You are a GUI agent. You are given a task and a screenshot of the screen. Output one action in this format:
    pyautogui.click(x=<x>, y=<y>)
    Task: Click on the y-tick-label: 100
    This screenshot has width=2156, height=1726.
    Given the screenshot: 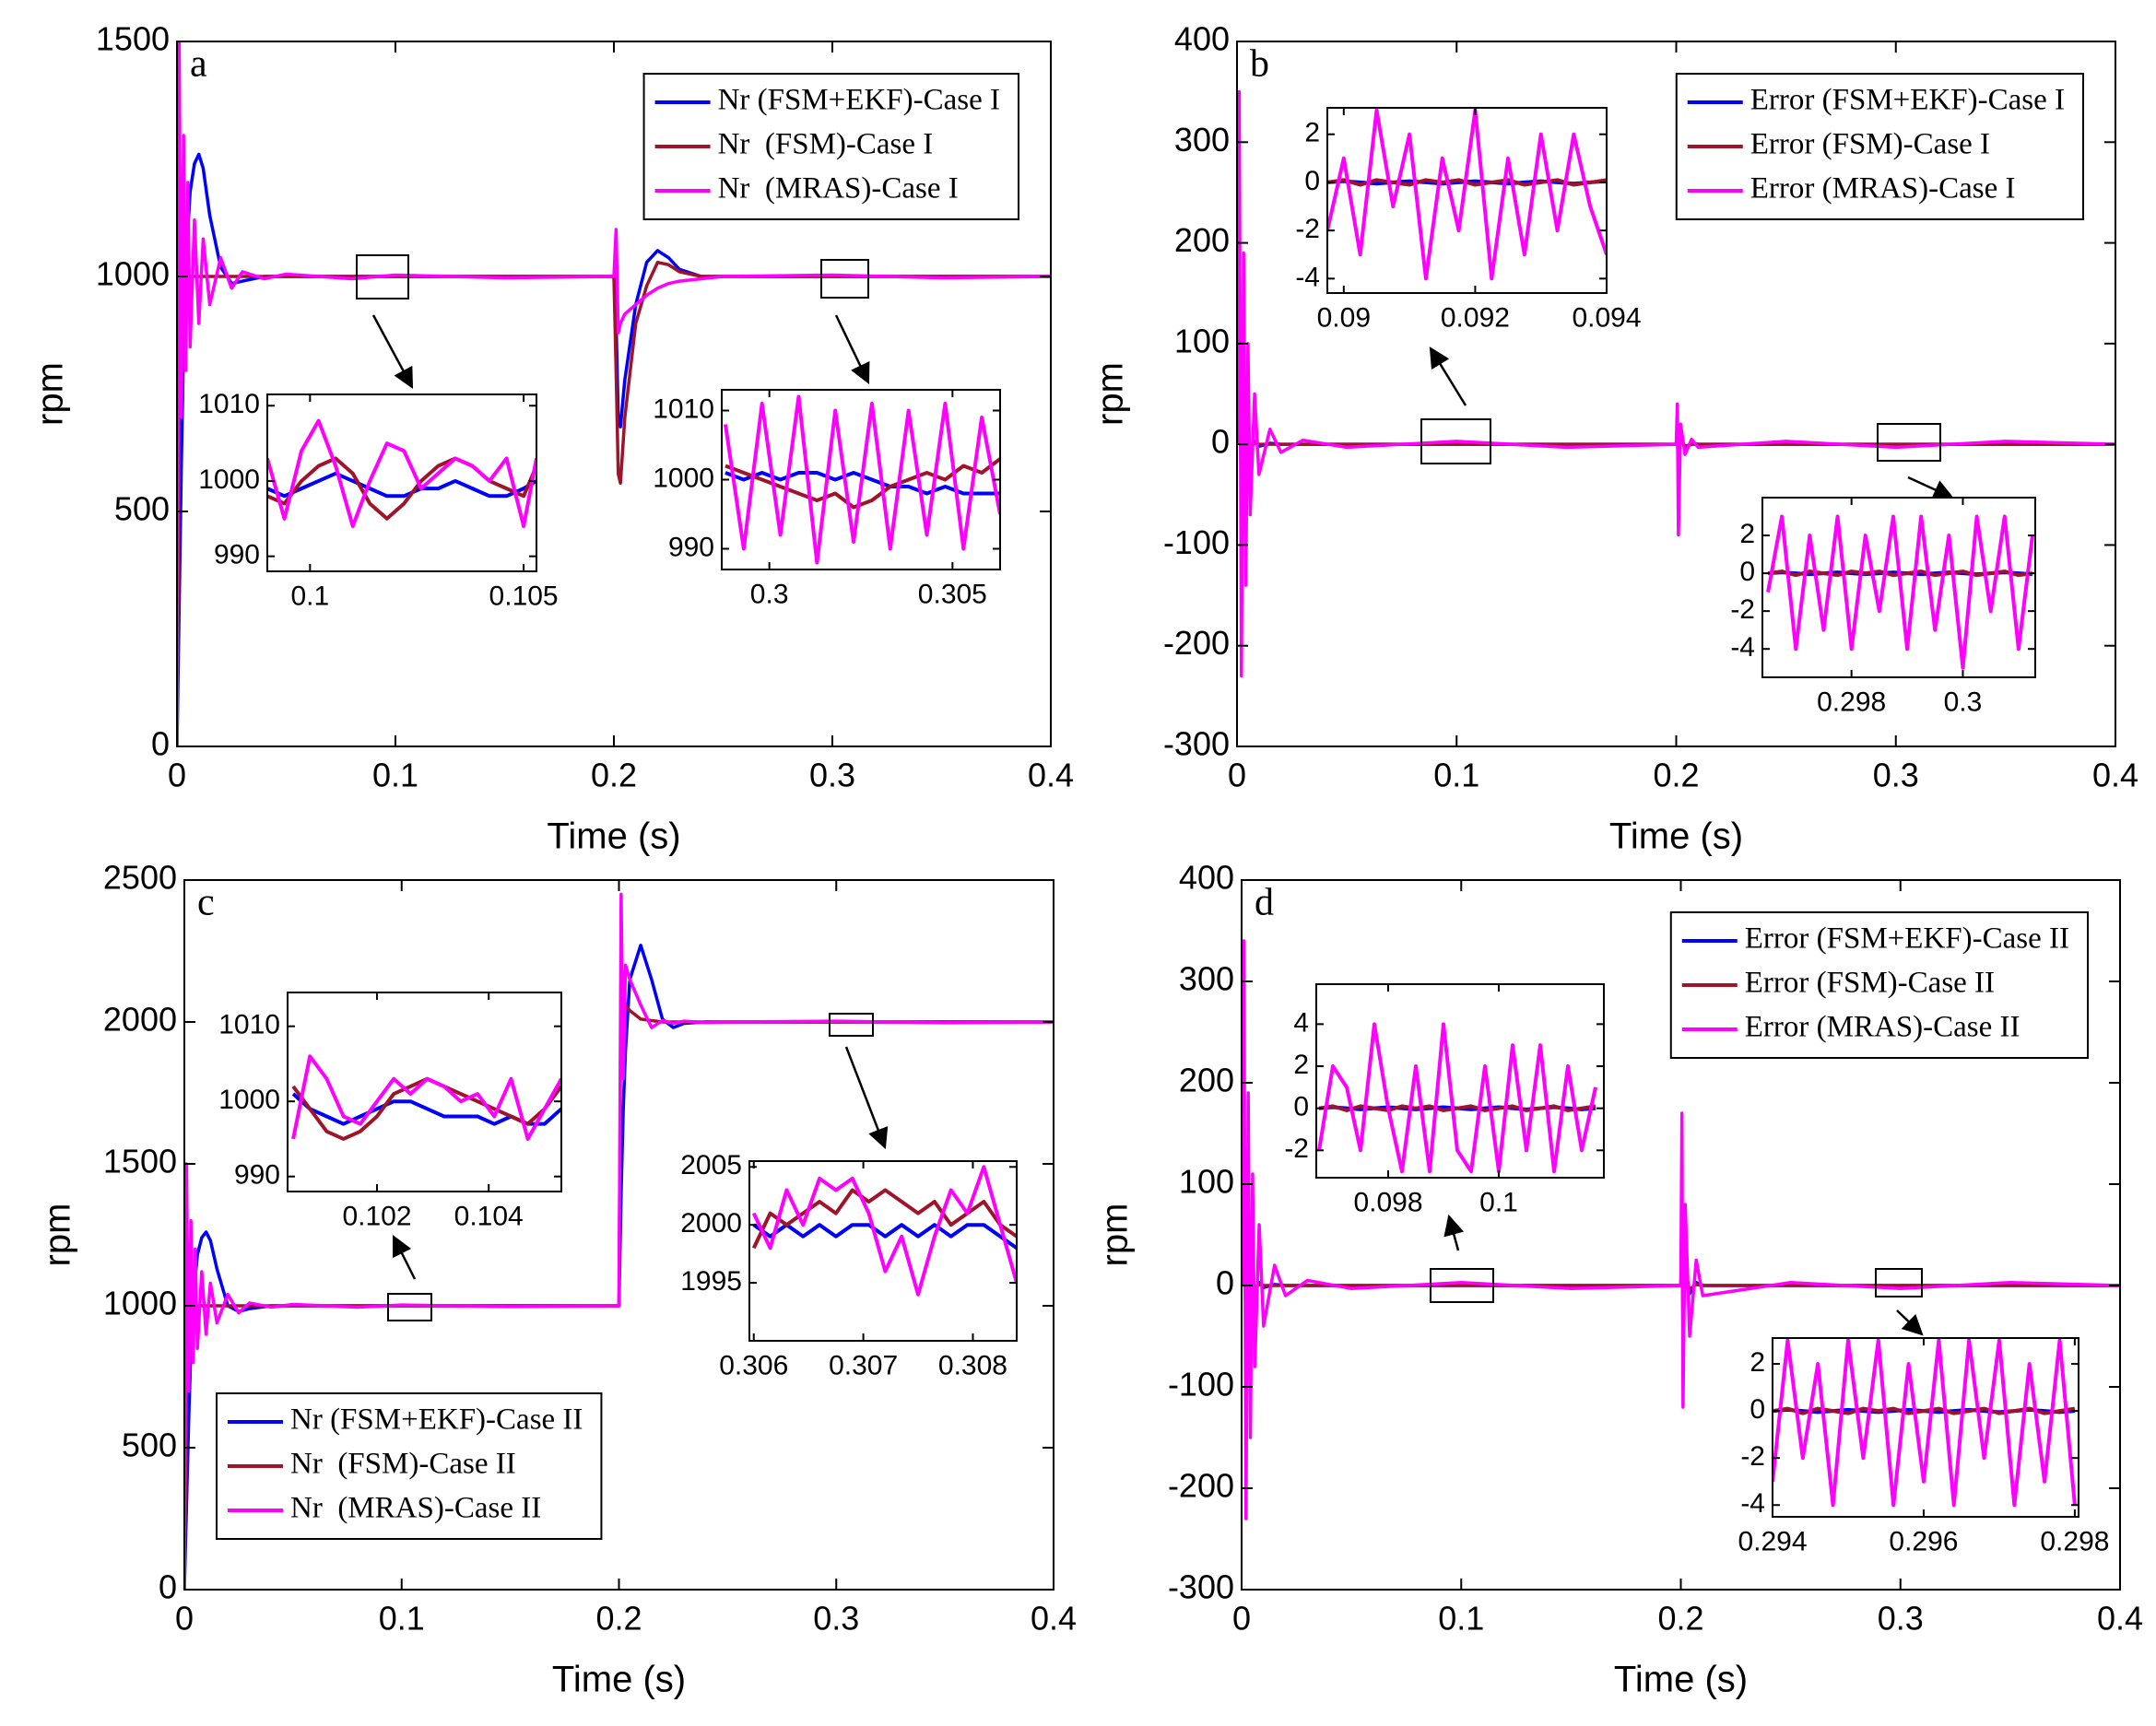 What is the action you would take?
    pyautogui.click(x=1202, y=340)
    